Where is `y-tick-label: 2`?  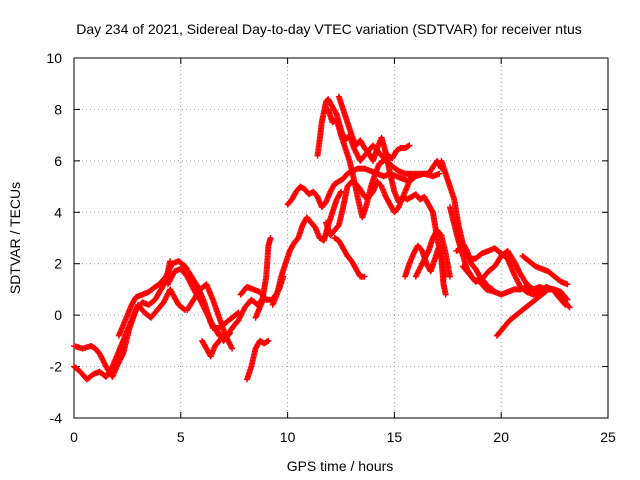 y-tick-label: 2 is located at coordinates (58, 264).